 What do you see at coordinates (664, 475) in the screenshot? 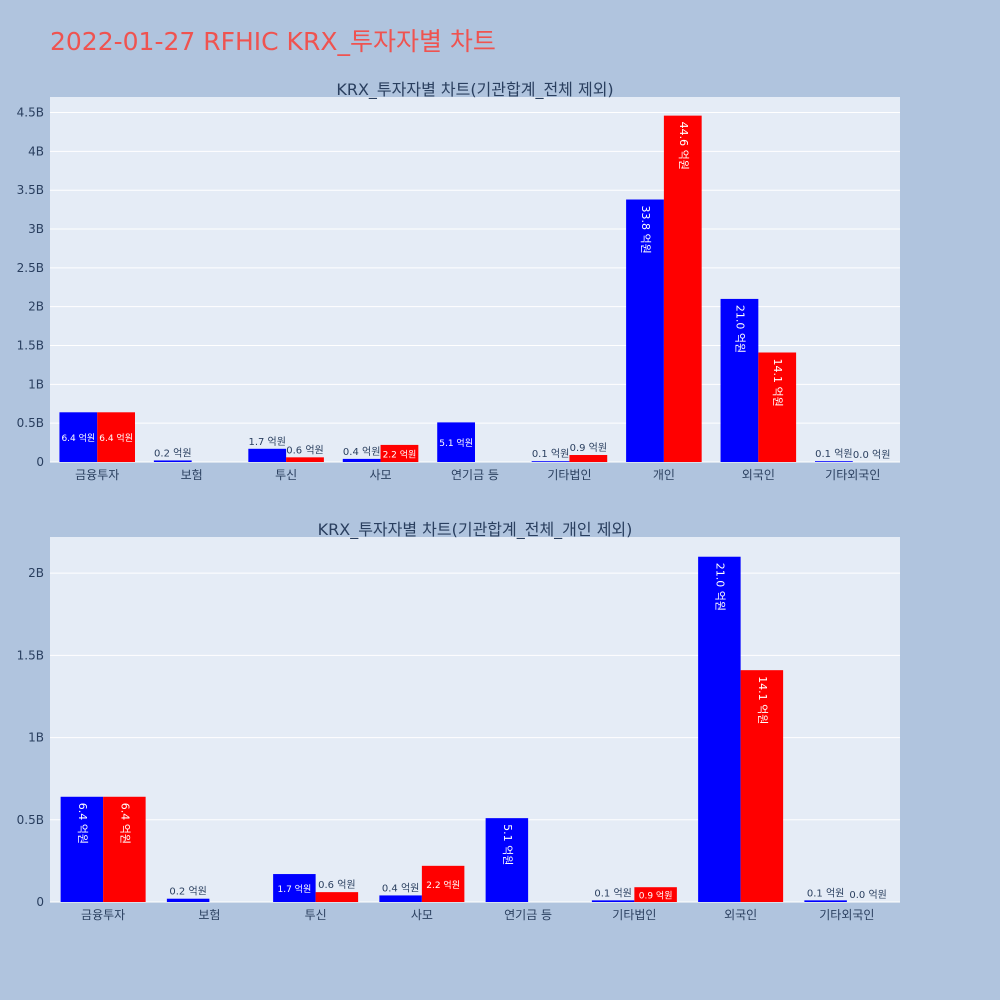
I see `x-tick-label: 개인` at bounding box center [664, 475].